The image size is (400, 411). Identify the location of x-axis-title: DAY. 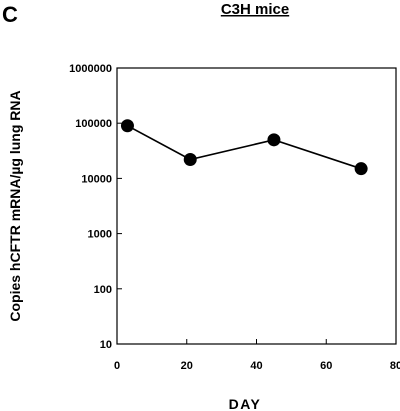
(245, 403).